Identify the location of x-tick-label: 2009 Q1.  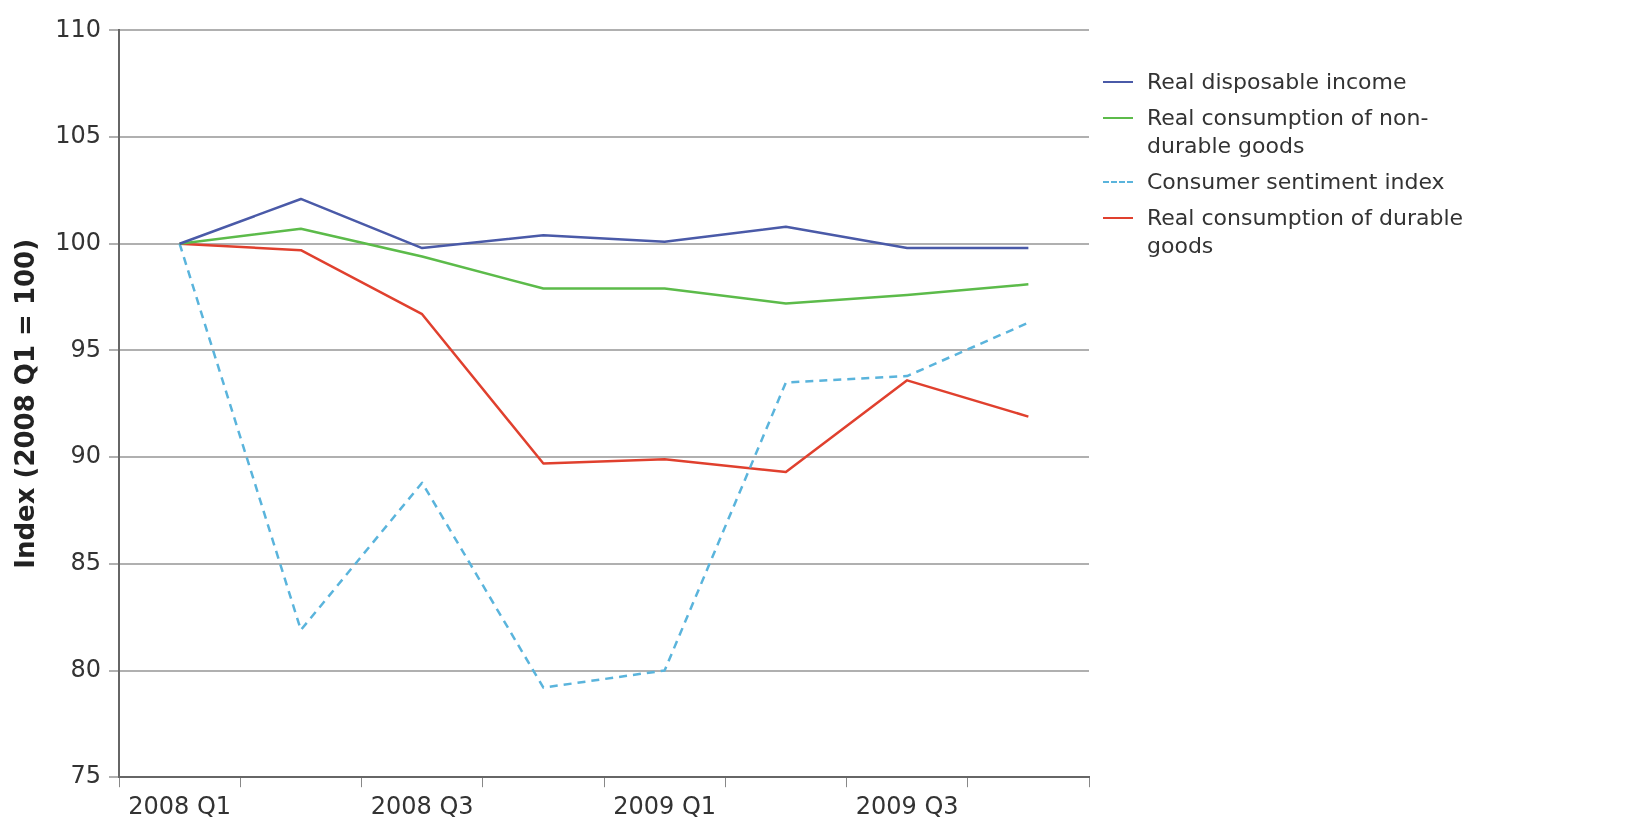
(665, 805).